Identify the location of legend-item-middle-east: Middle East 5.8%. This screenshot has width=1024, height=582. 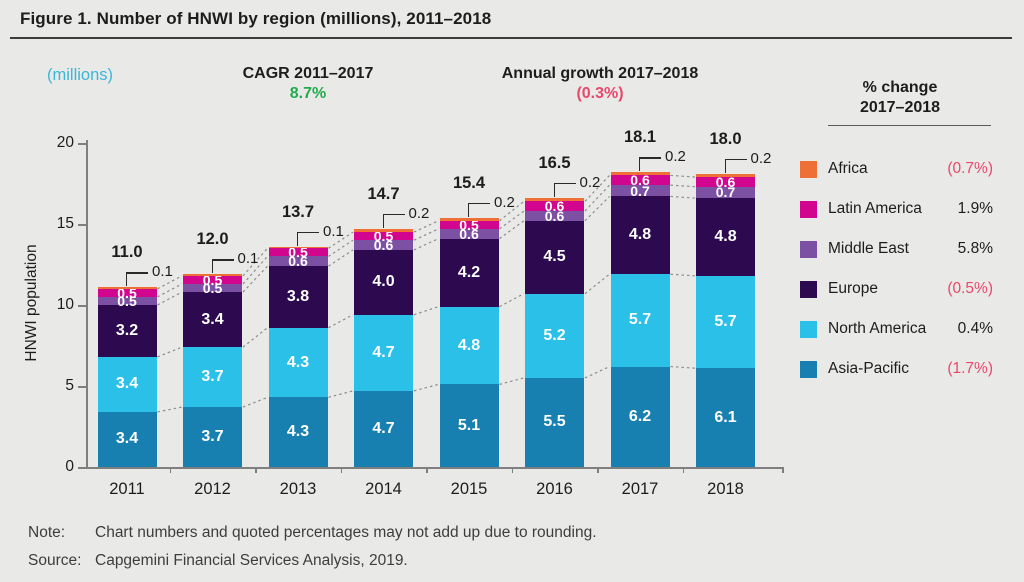
(900, 249).